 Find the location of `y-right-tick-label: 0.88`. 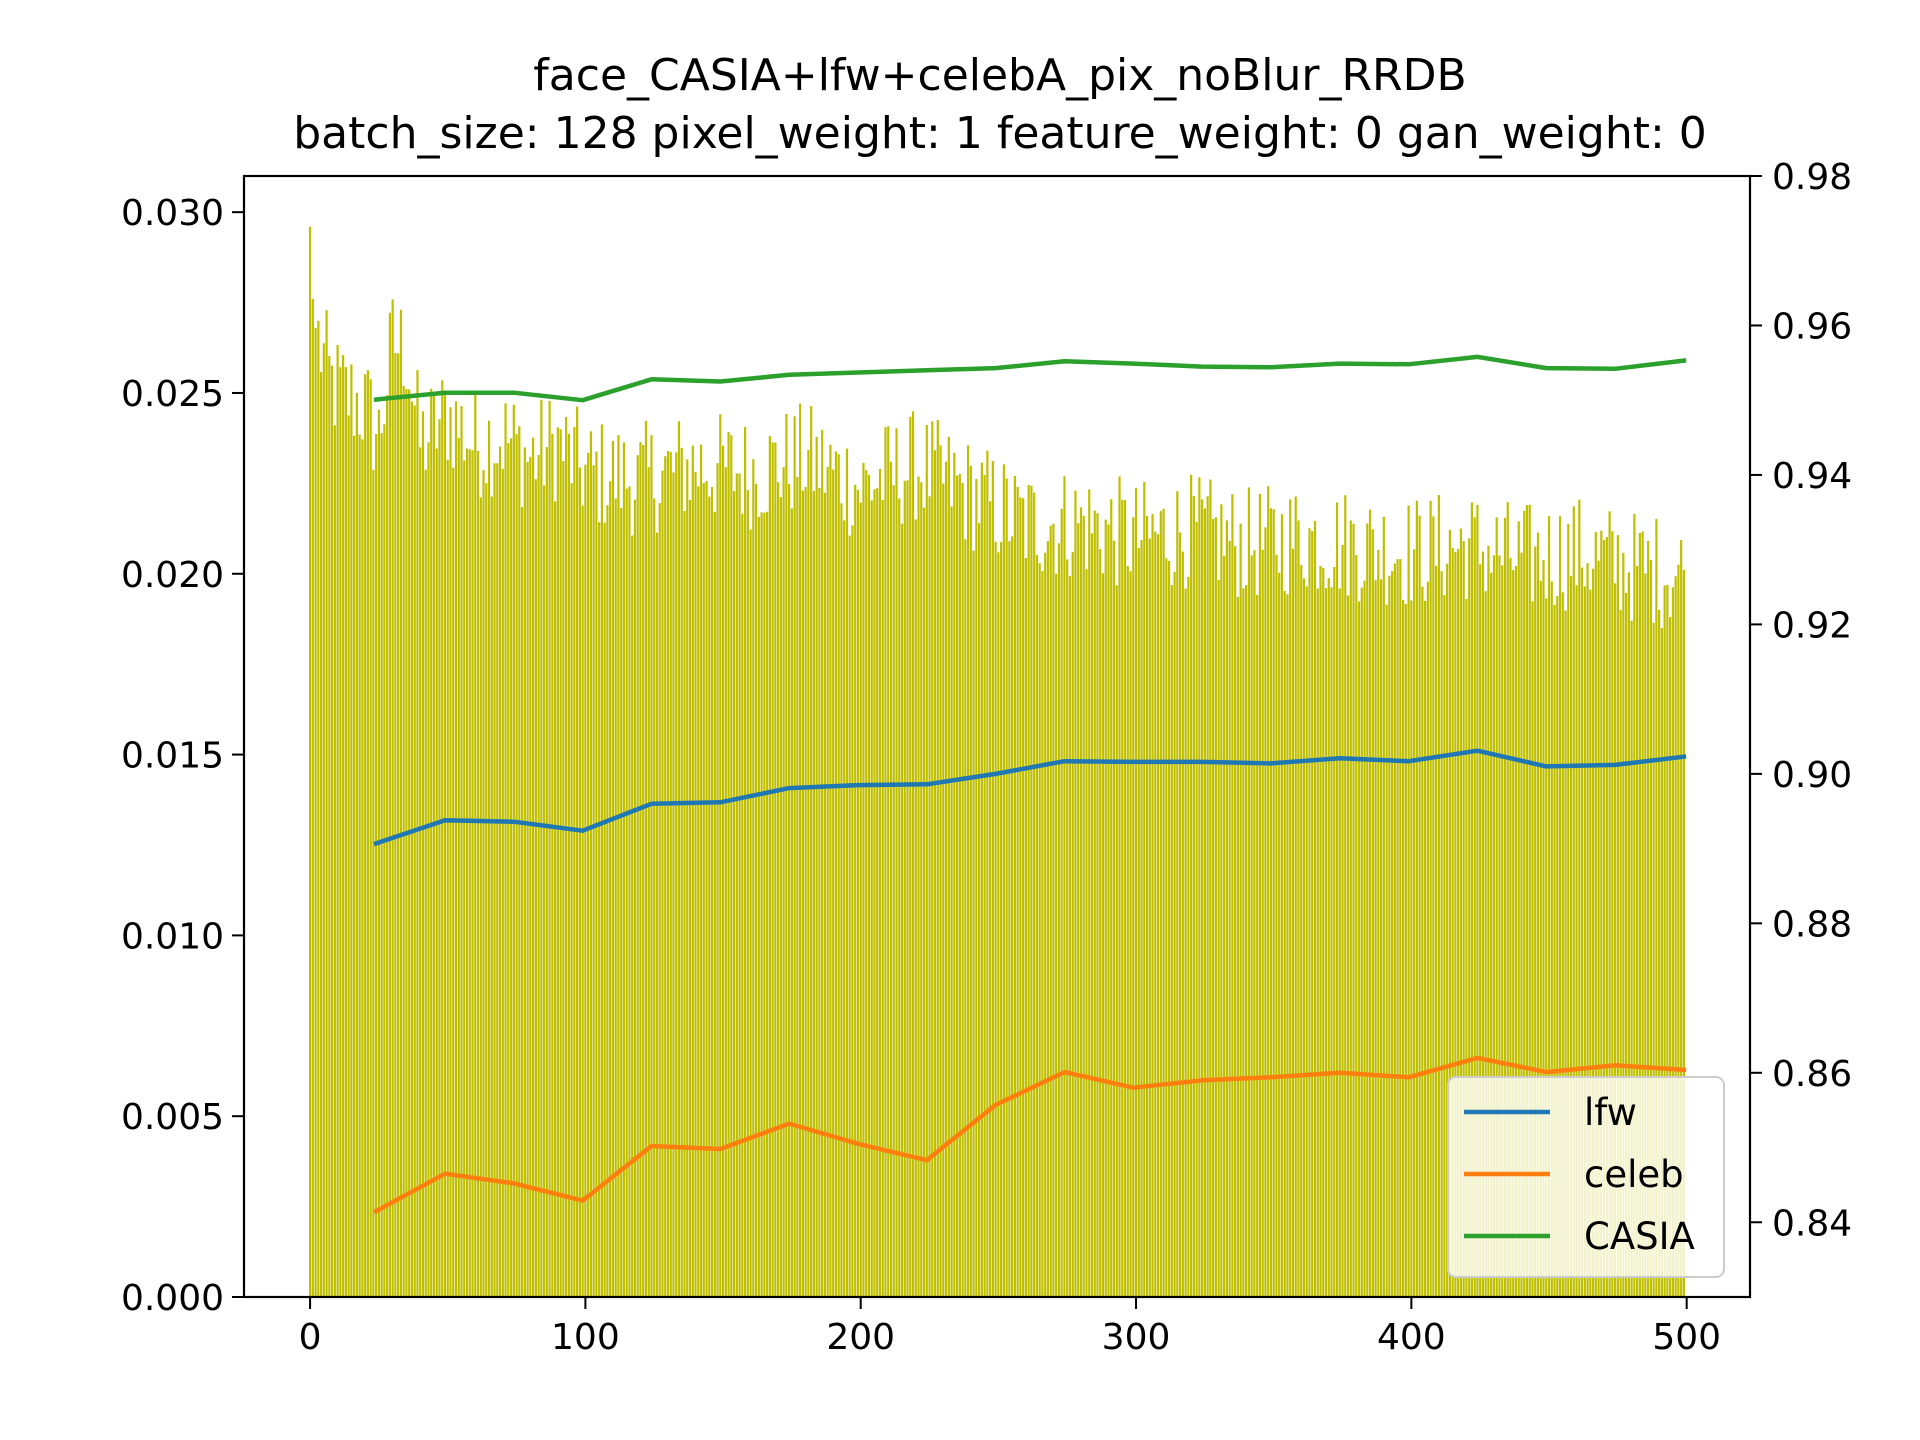

y-right-tick-label: 0.88 is located at coordinates (1812, 924).